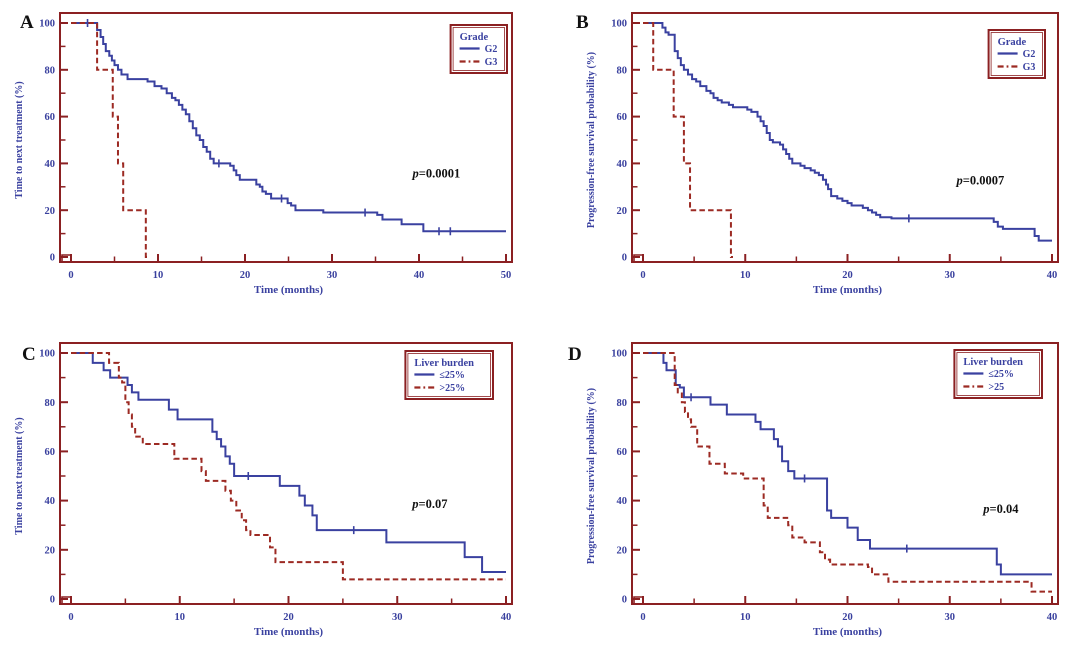 The height and width of the screenshot is (651, 1080). I want to click on panel-letter: B, so click(582, 22).